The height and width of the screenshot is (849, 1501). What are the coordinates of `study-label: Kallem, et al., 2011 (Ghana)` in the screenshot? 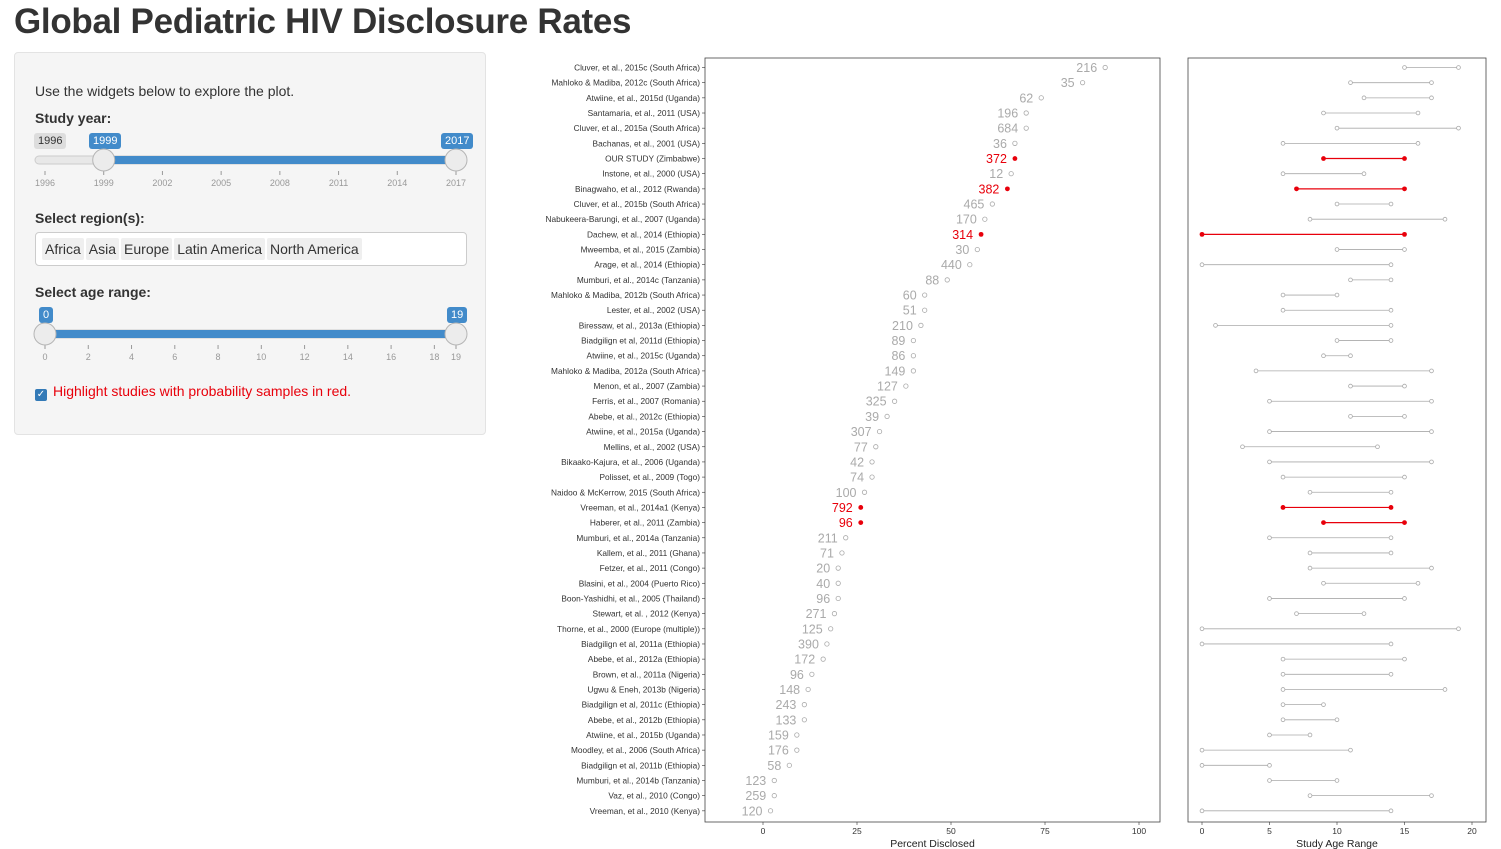 It's located at (648, 553).